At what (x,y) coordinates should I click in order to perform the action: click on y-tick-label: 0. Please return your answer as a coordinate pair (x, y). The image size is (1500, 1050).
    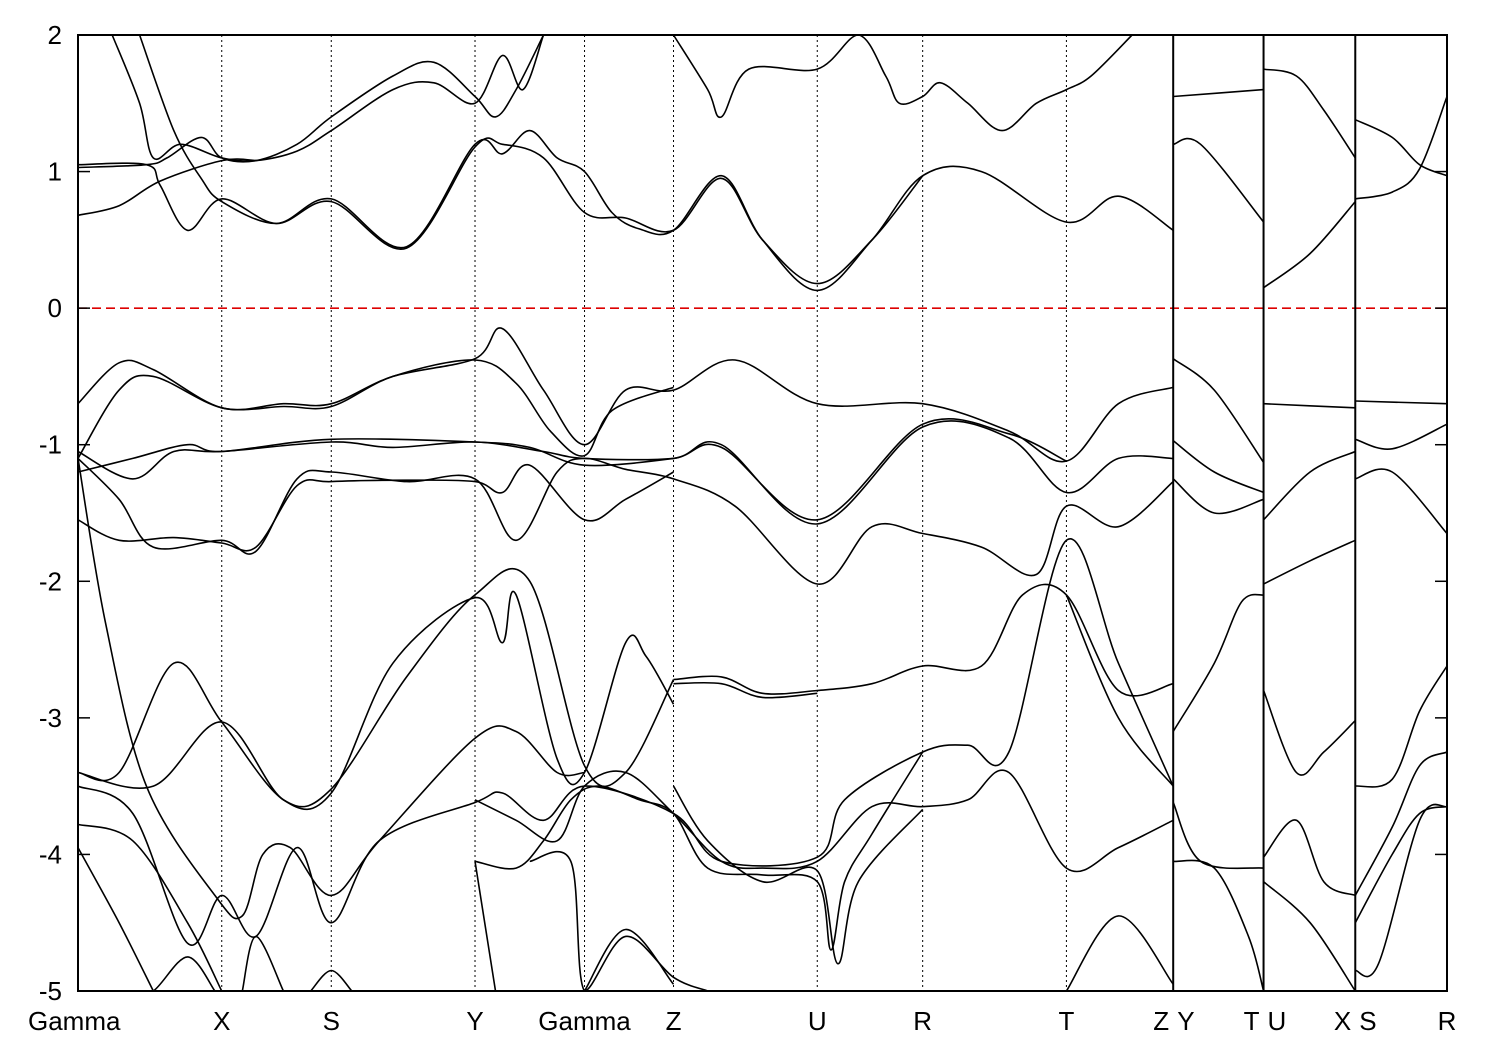
    Looking at the image, I should click on (55, 308).